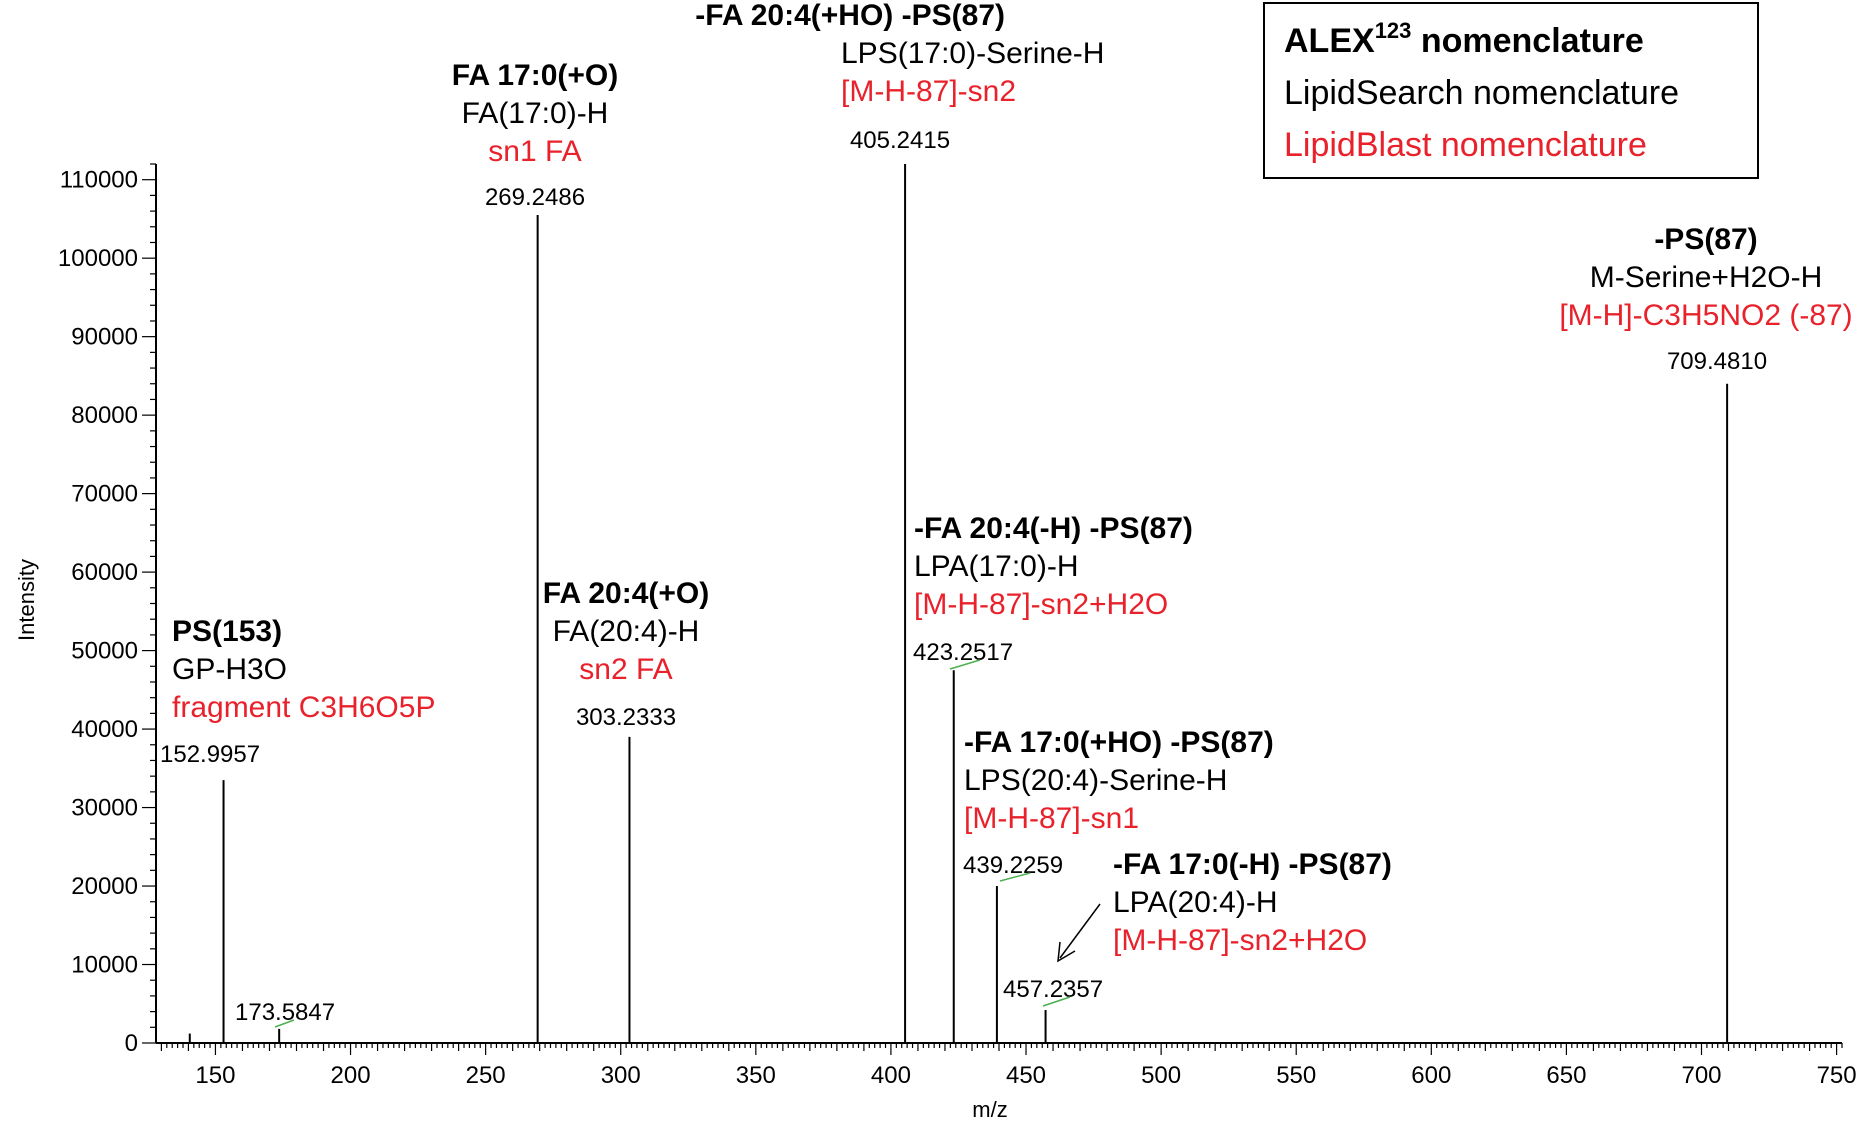 The width and height of the screenshot is (1872, 1125). What do you see at coordinates (989, 1109) in the screenshot?
I see `x-axis-label: m/z` at bounding box center [989, 1109].